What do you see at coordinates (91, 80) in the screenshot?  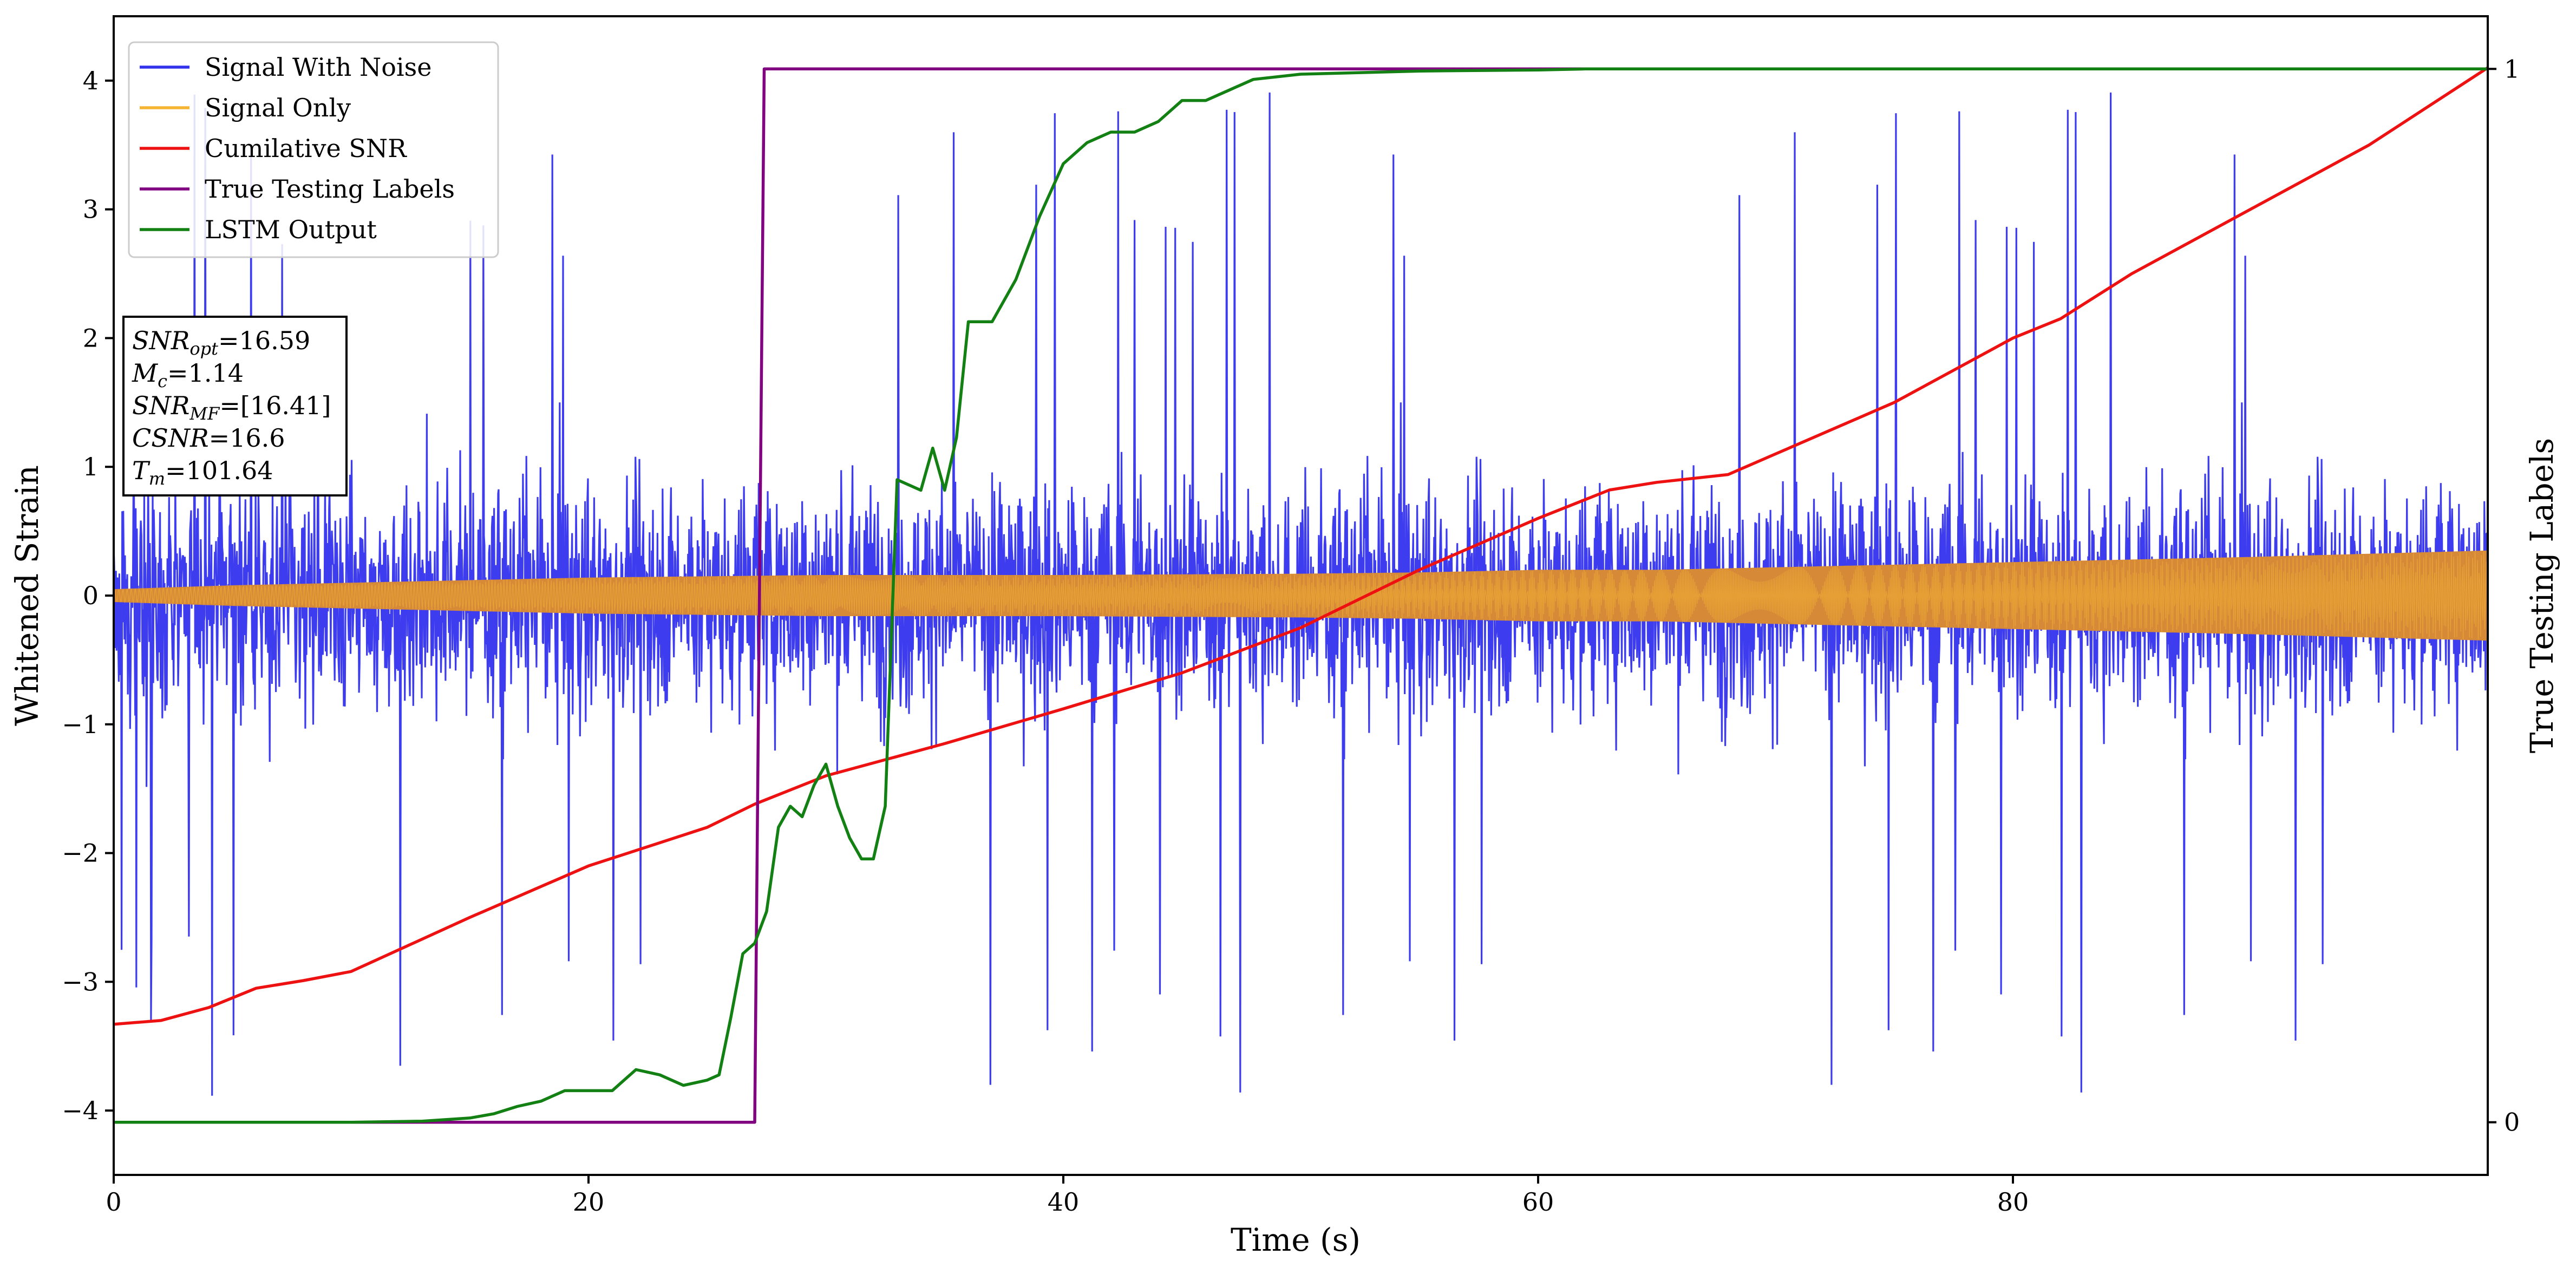 I see `y-tick-label: 4` at bounding box center [91, 80].